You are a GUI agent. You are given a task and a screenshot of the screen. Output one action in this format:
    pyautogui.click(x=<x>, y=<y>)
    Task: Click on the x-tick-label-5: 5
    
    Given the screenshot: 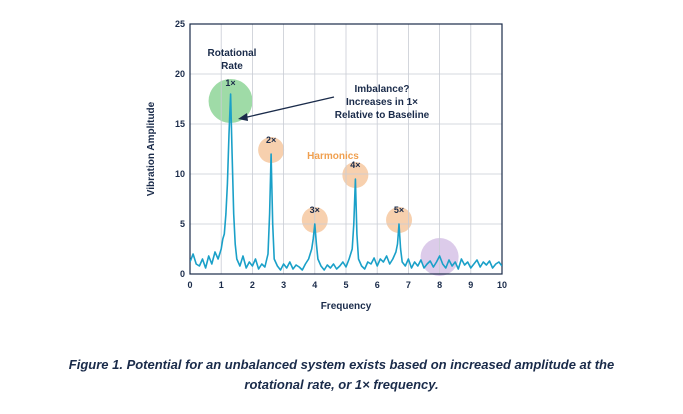 What is the action you would take?
    pyautogui.click(x=345, y=285)
    